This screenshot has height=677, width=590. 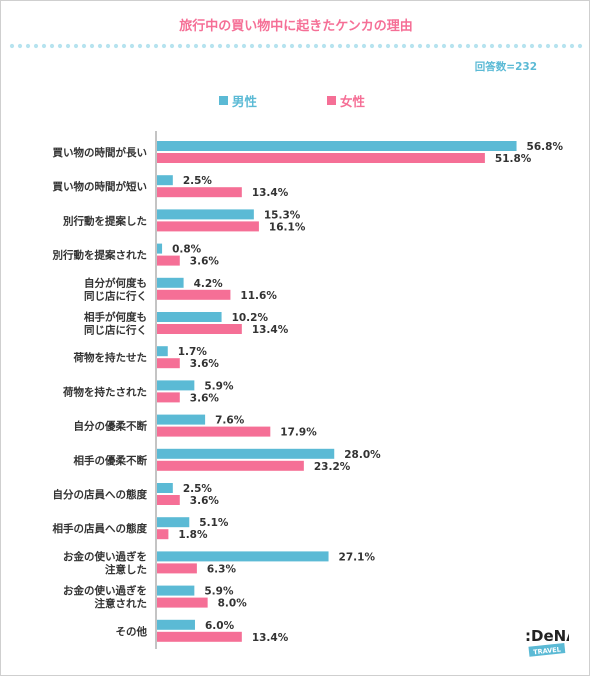 I want to click on legend-item-male: 男性, so click(x=238, y=100).